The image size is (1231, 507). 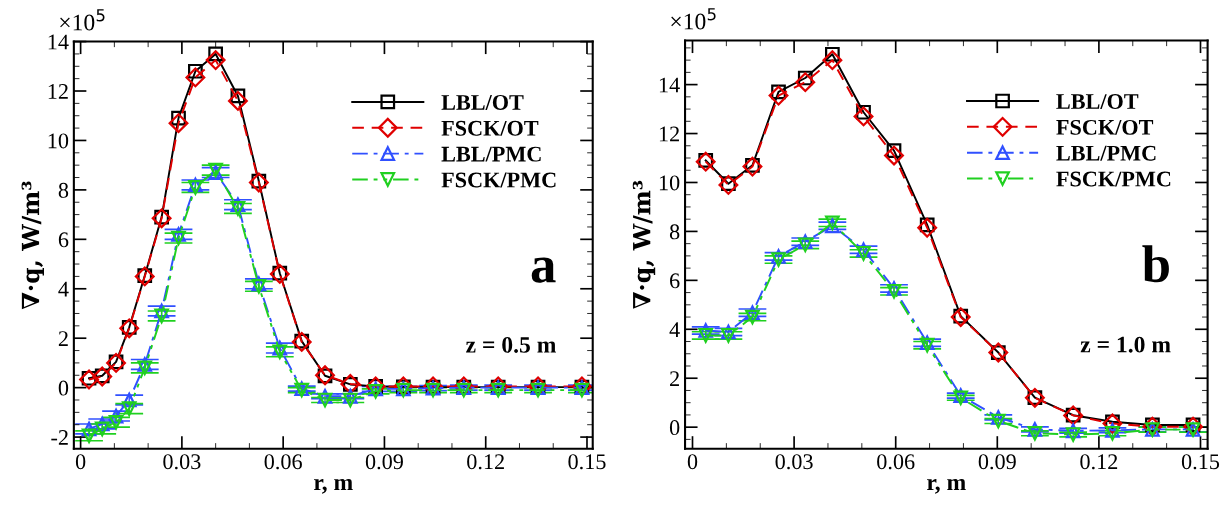 I want to click on annotation: b, so click(x=1155, y=264).